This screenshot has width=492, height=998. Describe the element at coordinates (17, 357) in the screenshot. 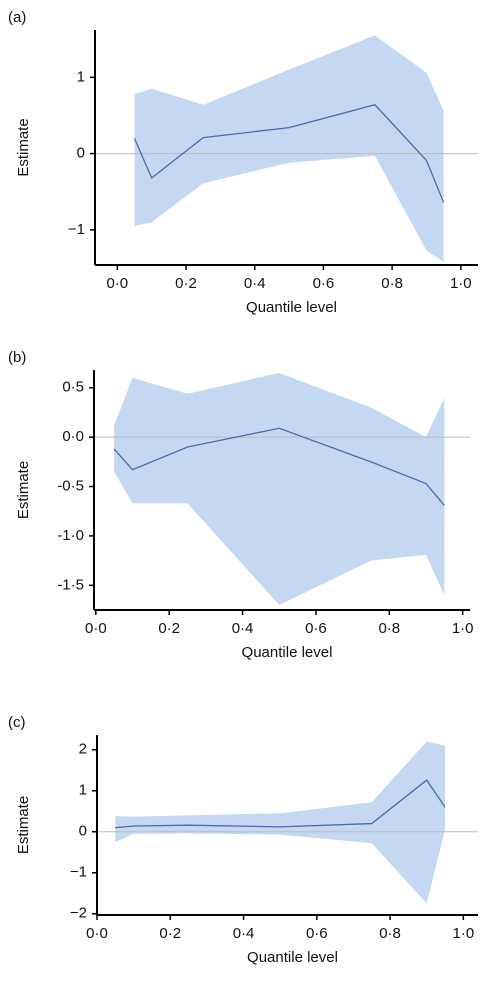

I see `panel-label: (b)` at that location.